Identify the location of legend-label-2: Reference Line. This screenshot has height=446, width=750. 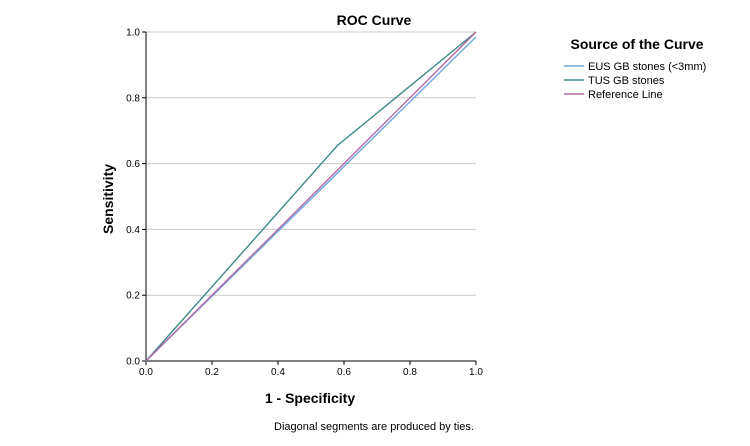
(625, 95).